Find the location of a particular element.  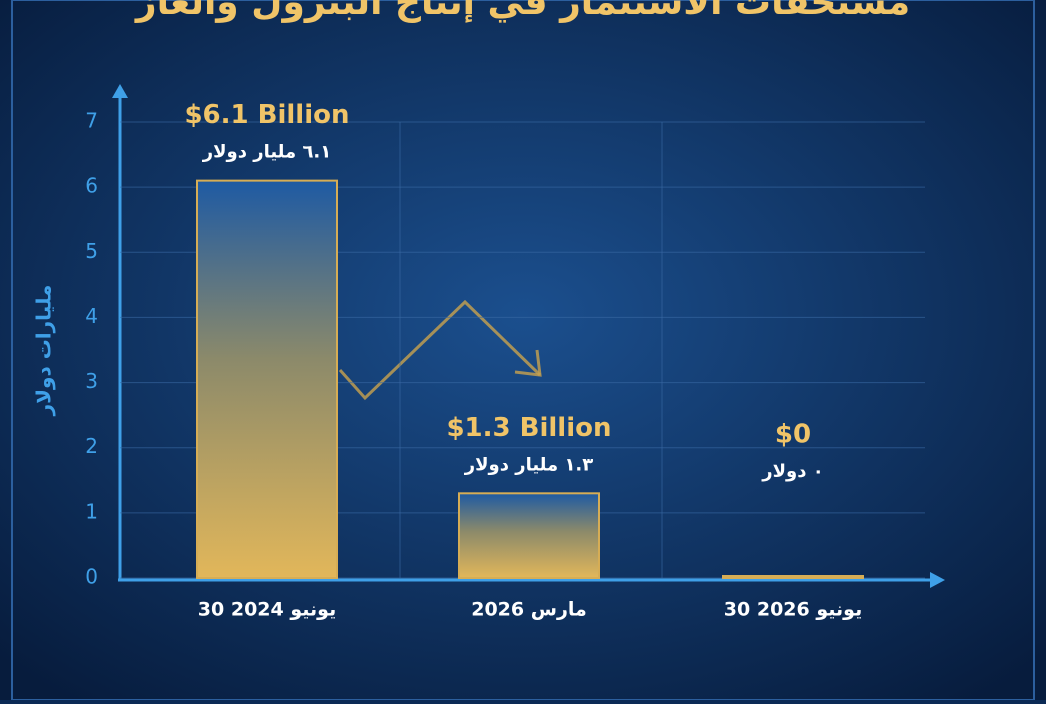

y-tick-label: 2 is located at coordinates (91, 446).